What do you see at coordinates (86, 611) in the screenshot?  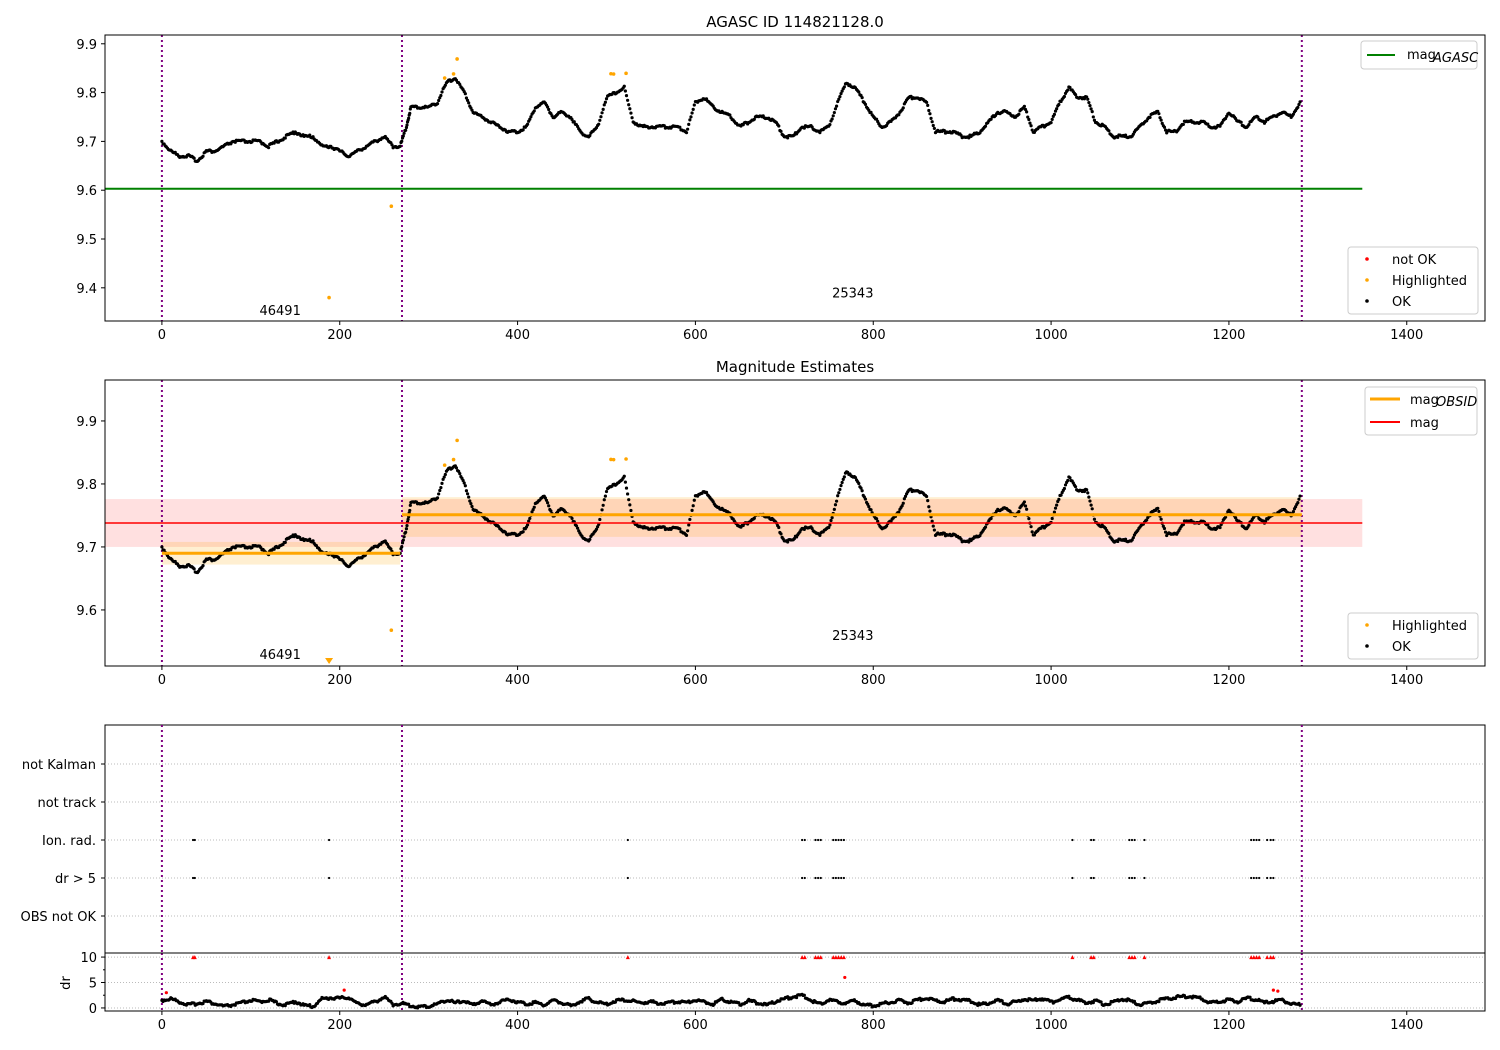 I see `y-tick-label: 9.6` at bounding box center [86, 611].